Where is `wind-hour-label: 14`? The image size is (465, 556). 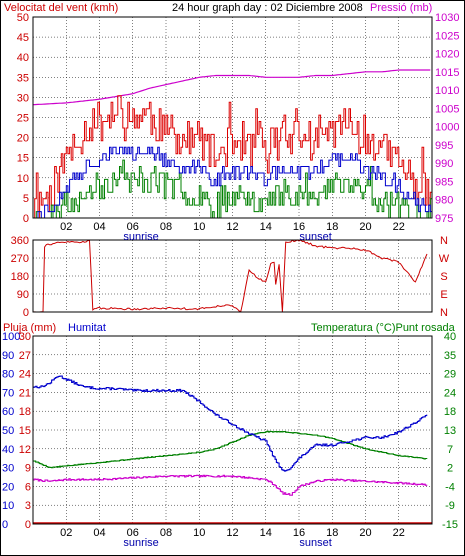
wind-hour-label: 14 is located at coordinates (266, 227).